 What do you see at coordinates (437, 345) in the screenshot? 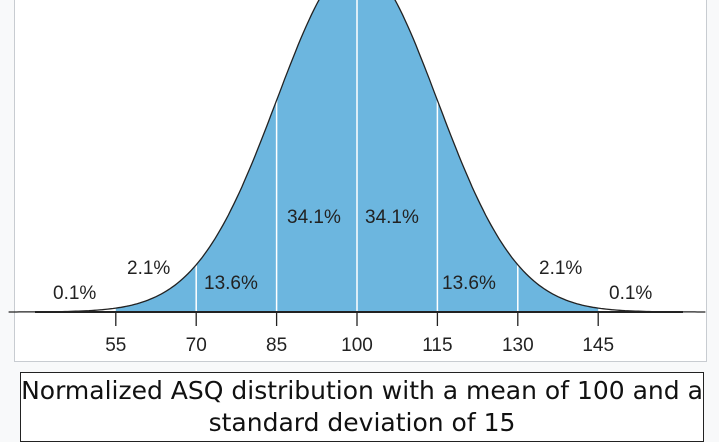
I see `x-tick-label: 115` at bounding box center [437, 345].